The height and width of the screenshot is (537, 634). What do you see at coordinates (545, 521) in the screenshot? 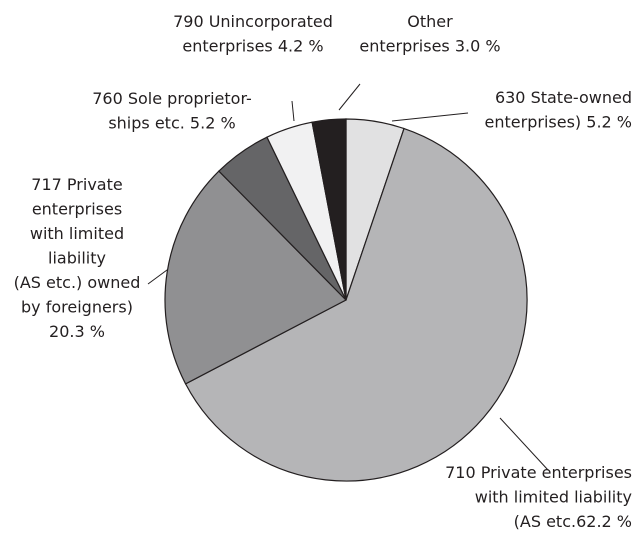
I see `category-label: (AS etc.` at bounding box center [545, 521].